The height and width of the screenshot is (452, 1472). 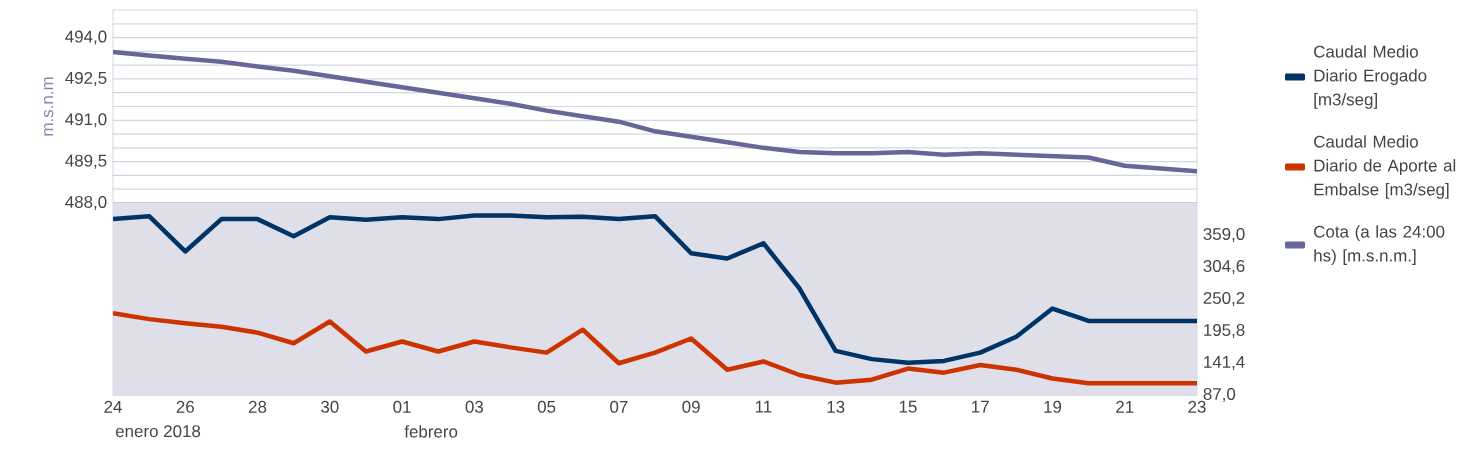 What do you see at coordinates (86, 203) in the screenshot?
I see `y-tick-label: 488,0` at bounding box center [86, 203].